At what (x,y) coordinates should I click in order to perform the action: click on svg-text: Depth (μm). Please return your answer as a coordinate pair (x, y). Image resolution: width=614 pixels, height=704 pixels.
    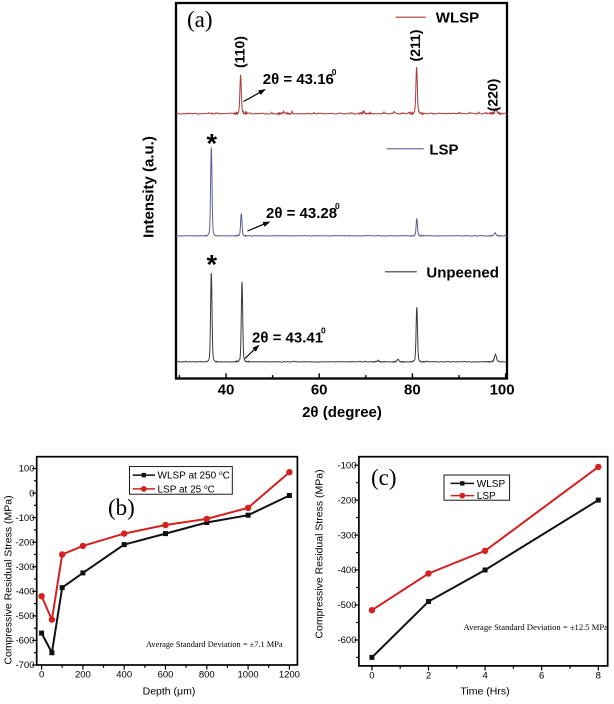
    Looking at the image, I should click on (169, 692).